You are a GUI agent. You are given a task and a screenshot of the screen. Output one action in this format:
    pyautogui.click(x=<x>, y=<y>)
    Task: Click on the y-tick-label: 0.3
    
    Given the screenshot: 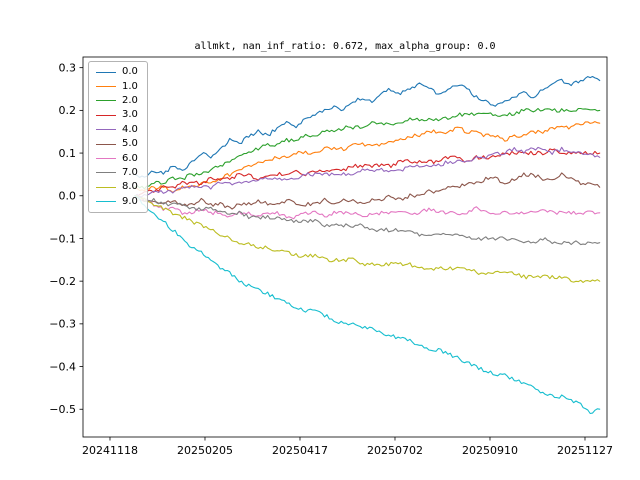 What is the action you would take?
    pyautogui.click(x=68, y=67)
    